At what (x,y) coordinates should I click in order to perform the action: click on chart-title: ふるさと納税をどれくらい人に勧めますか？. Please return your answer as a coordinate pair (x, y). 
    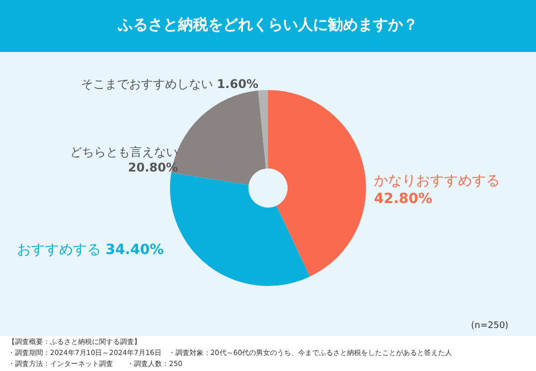
    Looking at the image, I should click on (267, 24).